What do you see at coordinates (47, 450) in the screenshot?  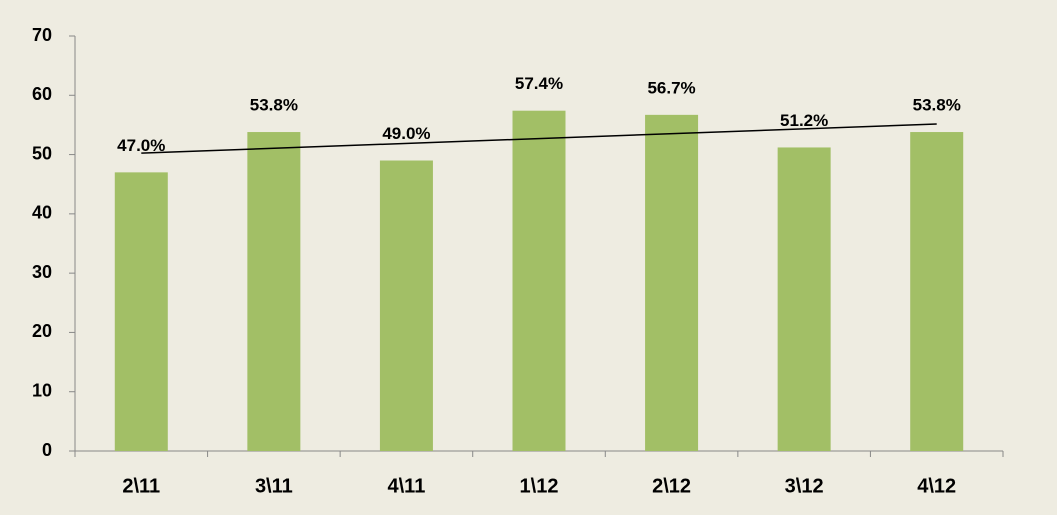 I see `y-tick-label: 0` at bounding box center [47, 450].